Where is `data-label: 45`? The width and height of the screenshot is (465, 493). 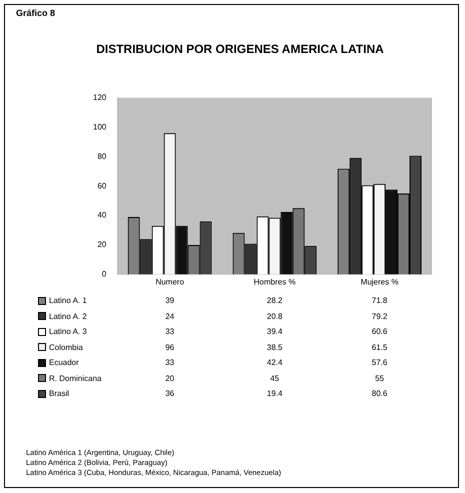
data-label: 45 is located at coordinates (275, 378).